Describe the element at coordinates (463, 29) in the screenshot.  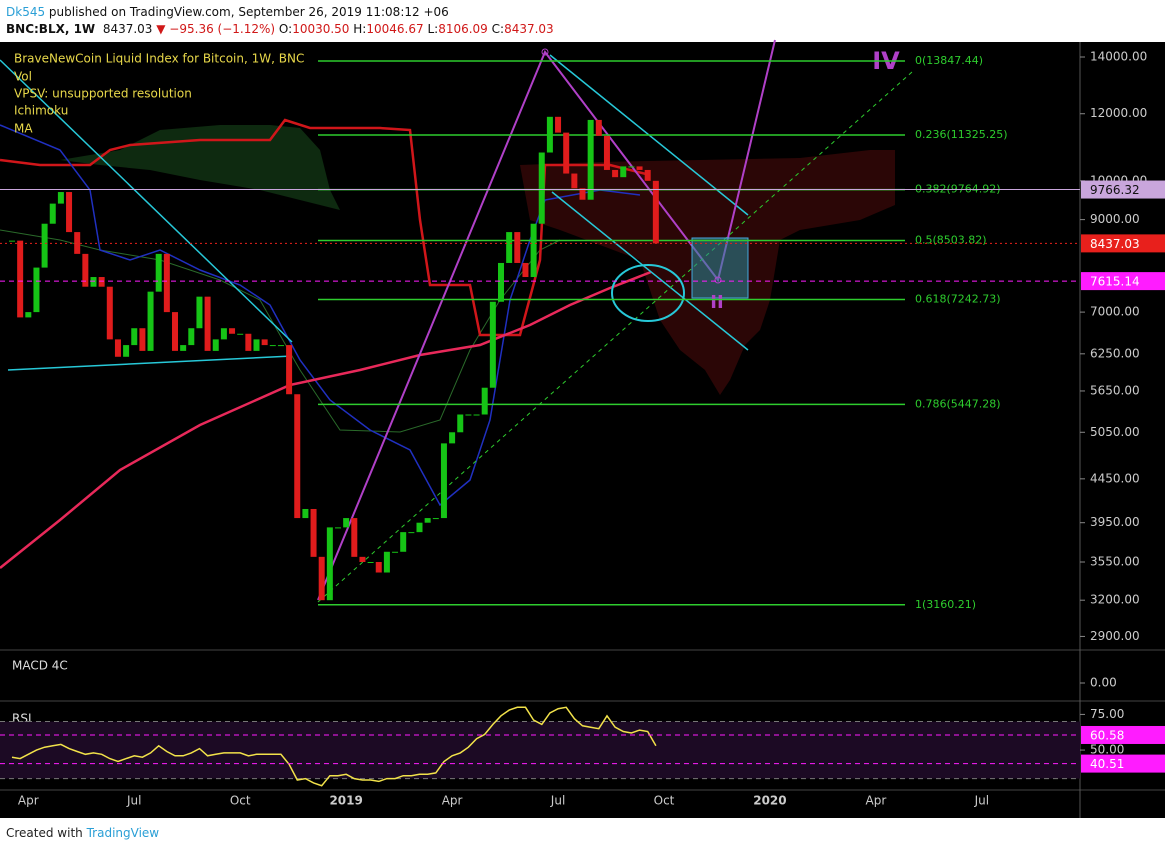
I see `ohlc-value: 8106.09` at that location.